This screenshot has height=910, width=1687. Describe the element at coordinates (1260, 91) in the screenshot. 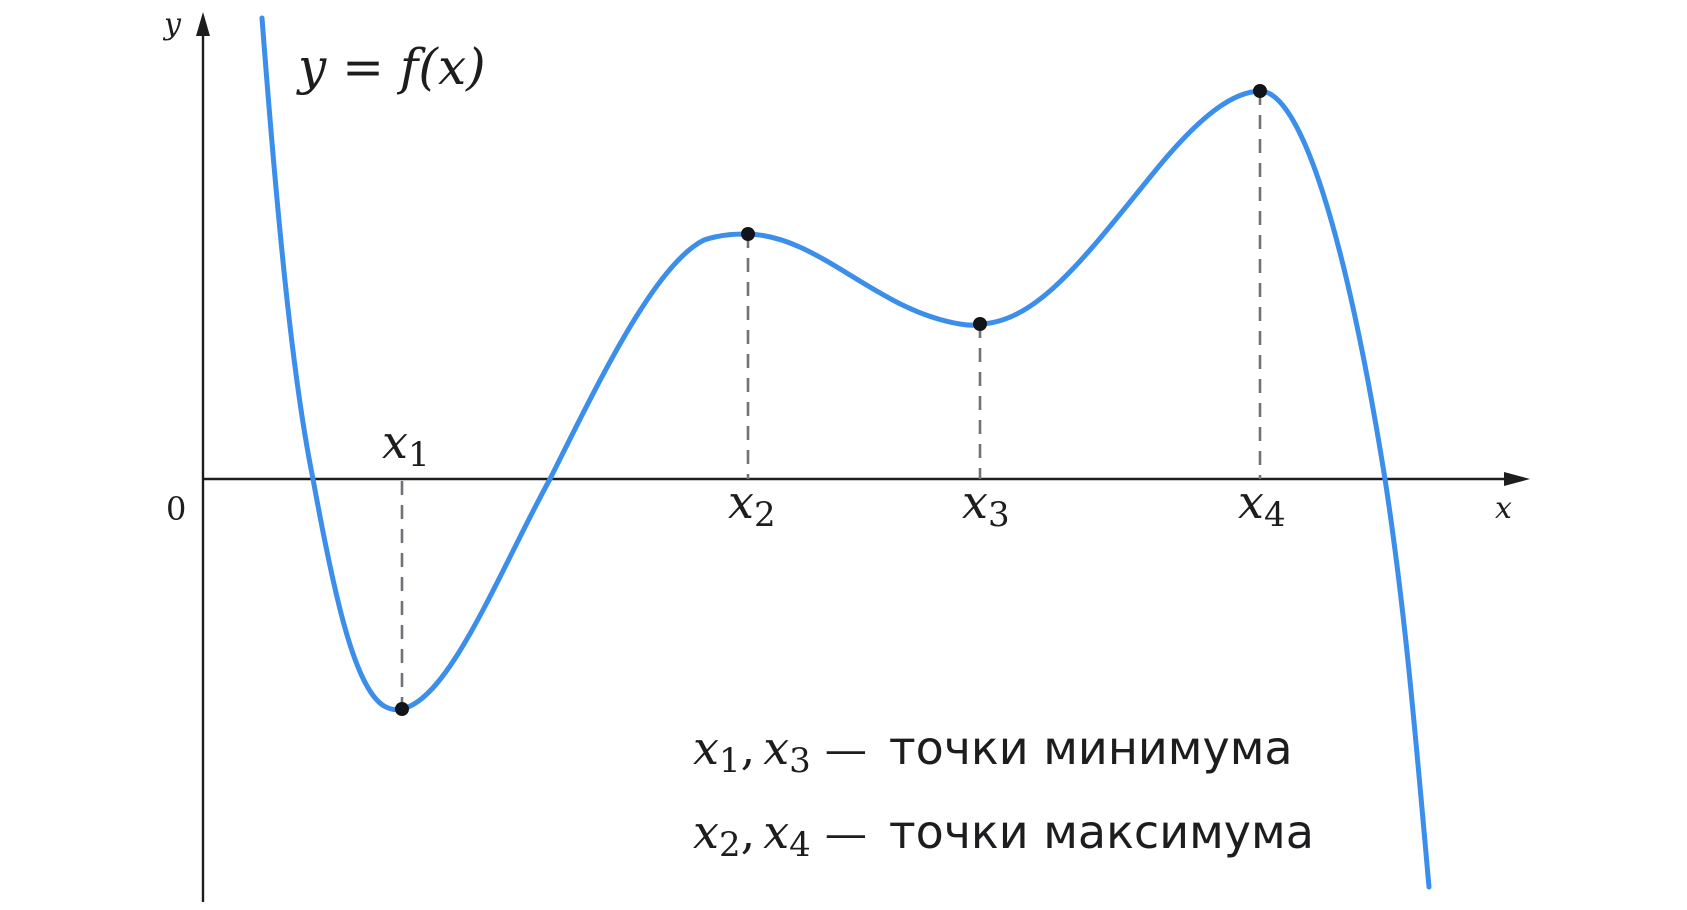

I see `extremum-point-x4` at that location.